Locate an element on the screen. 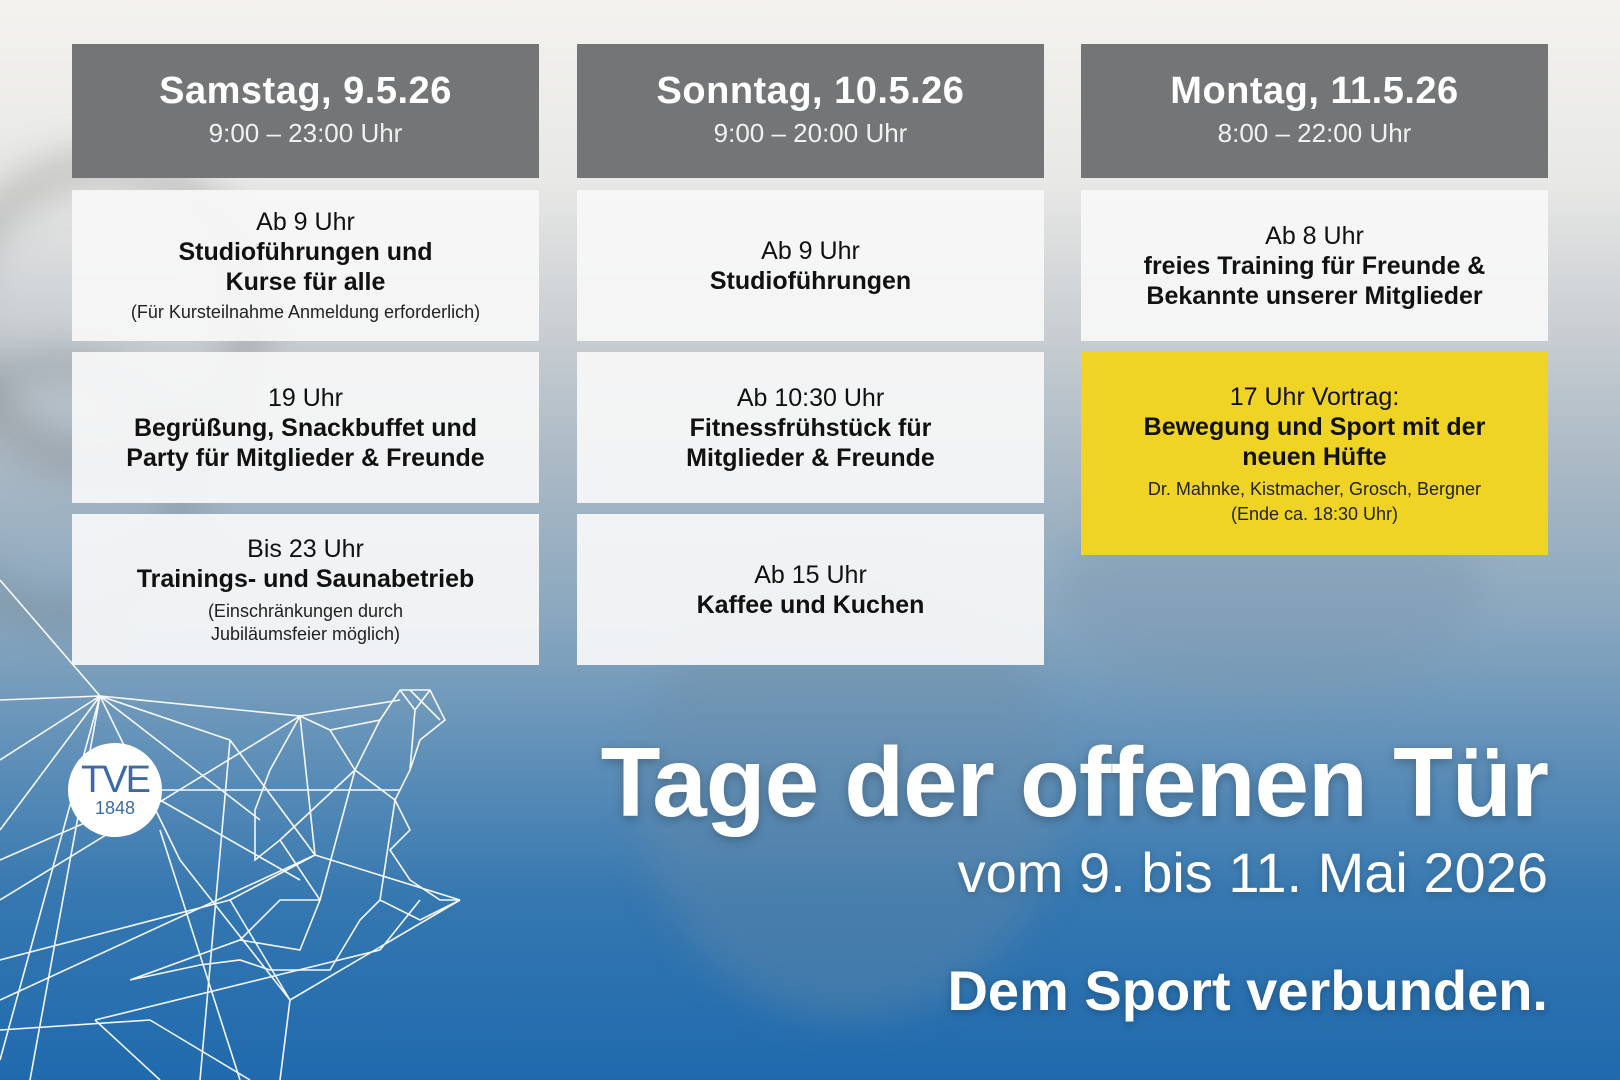  event-title: Fitnessfrühstück für is located at coordinates (810, 427).